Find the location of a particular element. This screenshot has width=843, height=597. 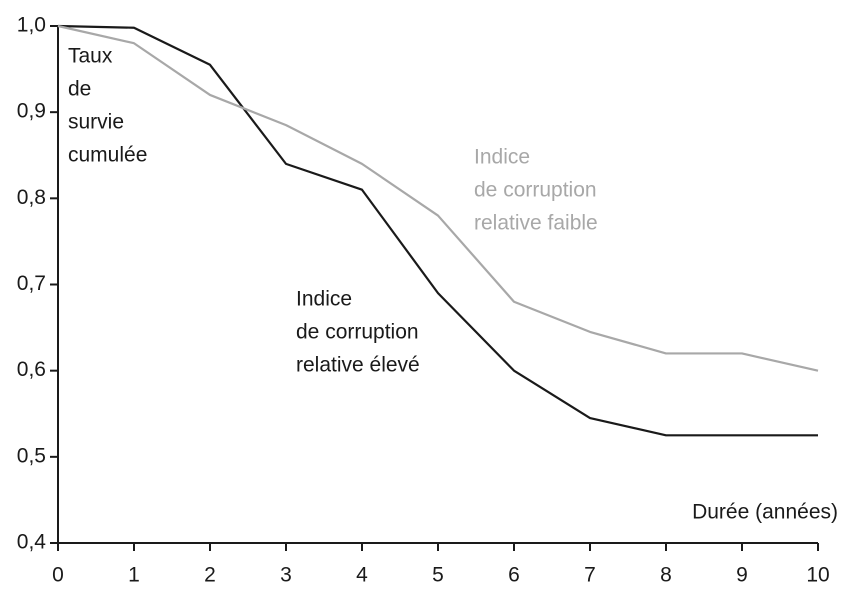

y-tick-label: 0,5 is located at coordinates (31, 455).